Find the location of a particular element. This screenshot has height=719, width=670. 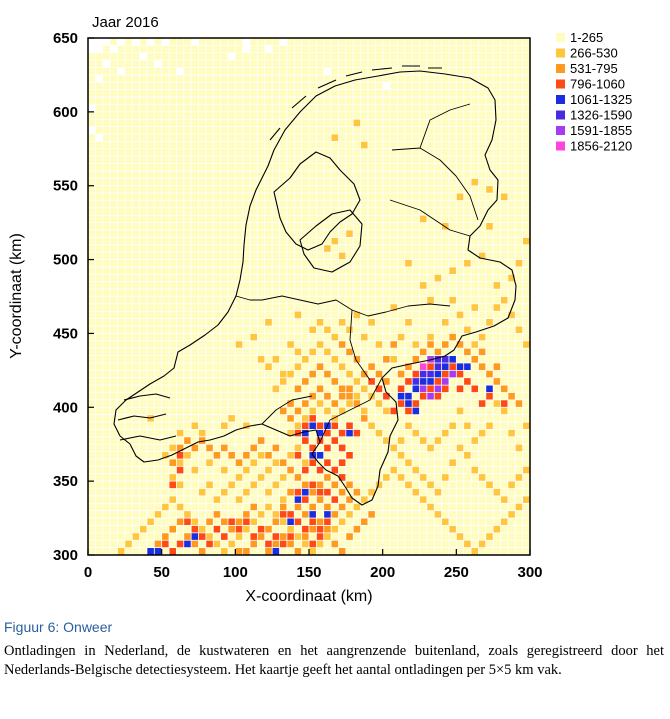

y-tick-label: 600 is located at coordinates (65, 112).